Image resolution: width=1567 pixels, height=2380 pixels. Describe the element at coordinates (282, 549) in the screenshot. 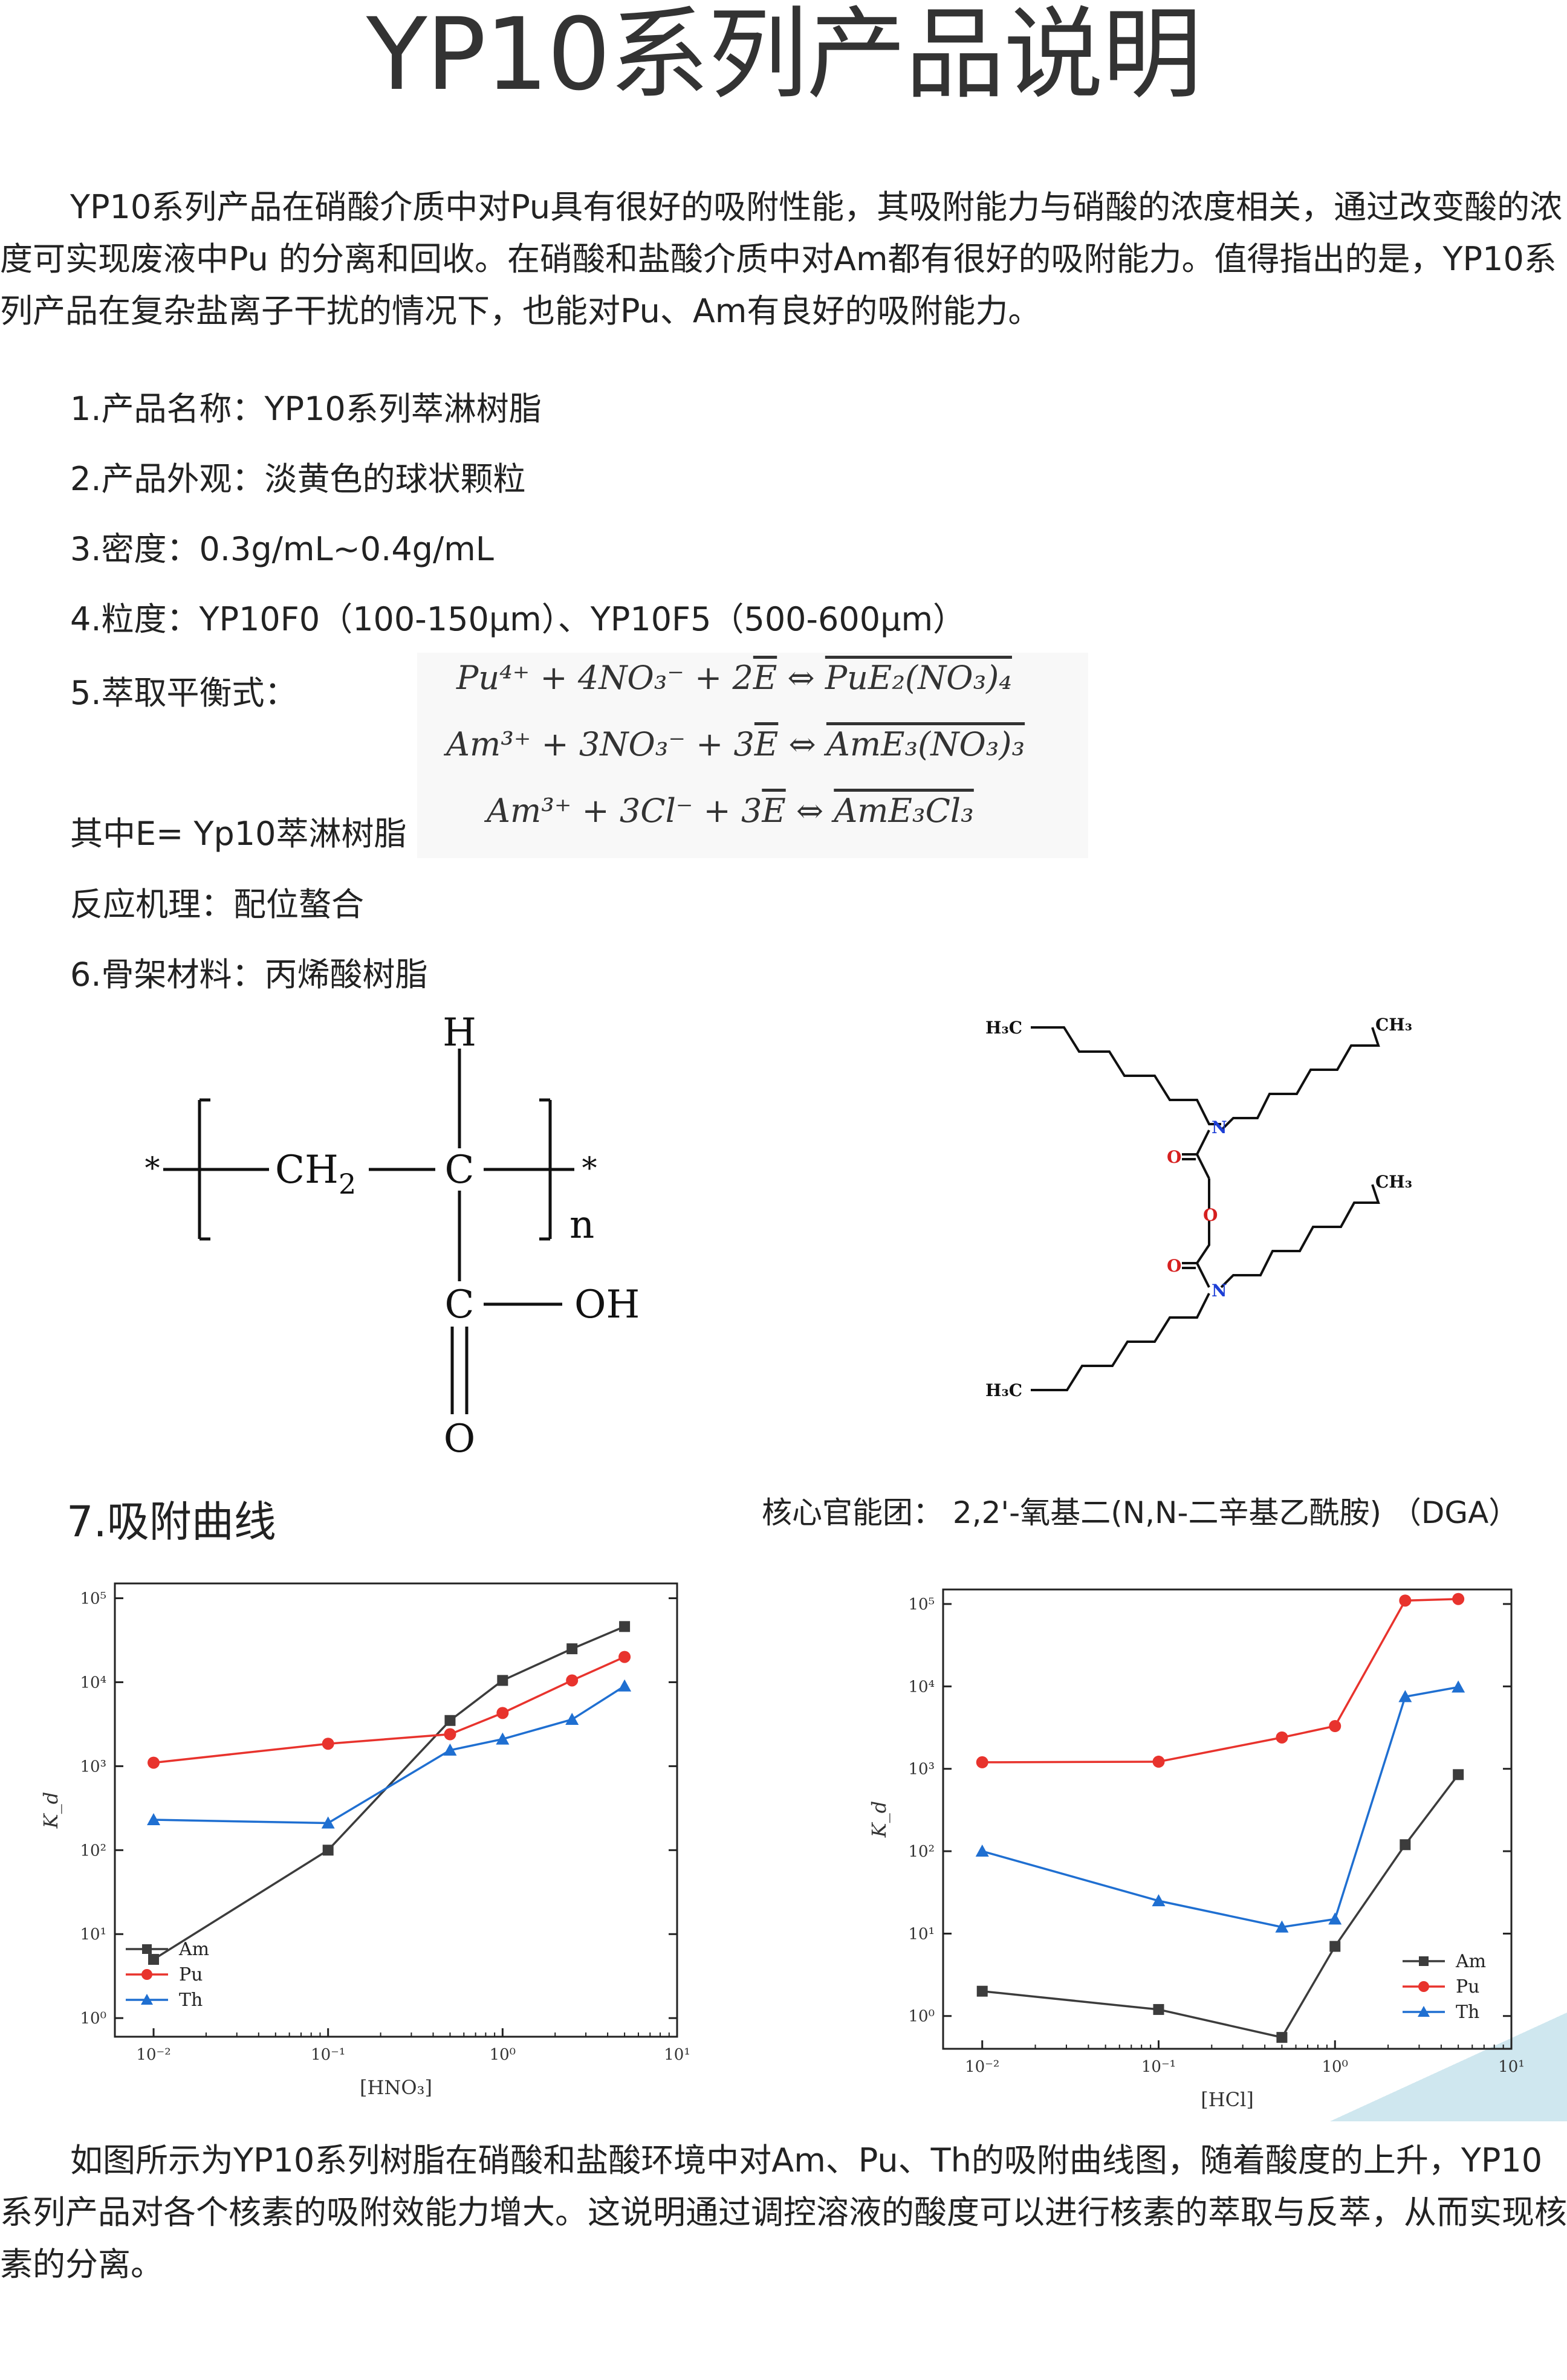

I see `item-density: 3.密度：0.3g/mL~0.4g/mL` at that location.